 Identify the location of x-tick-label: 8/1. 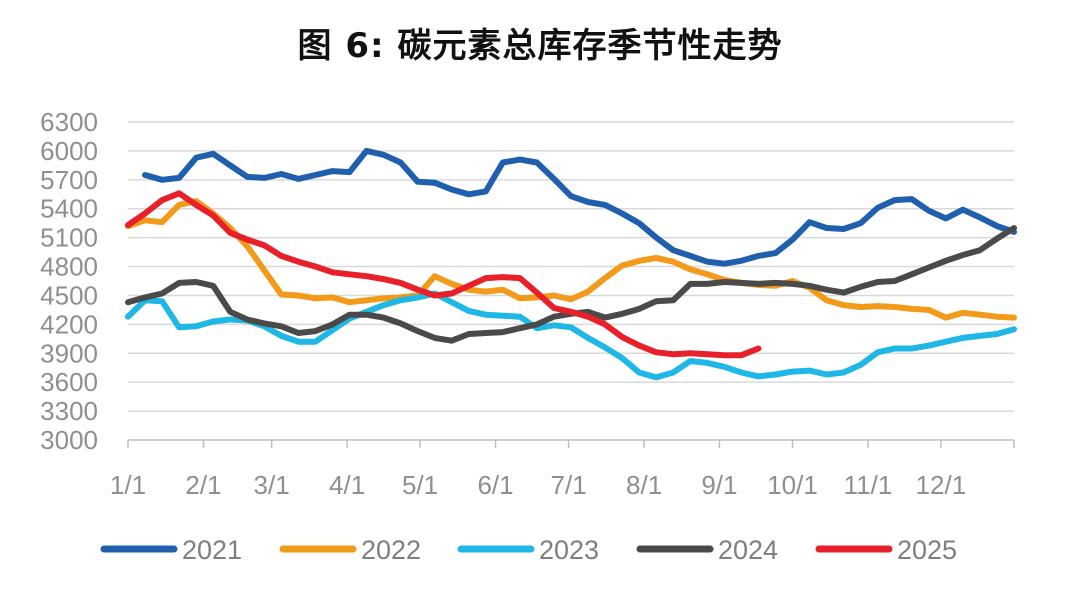
(644, 485).